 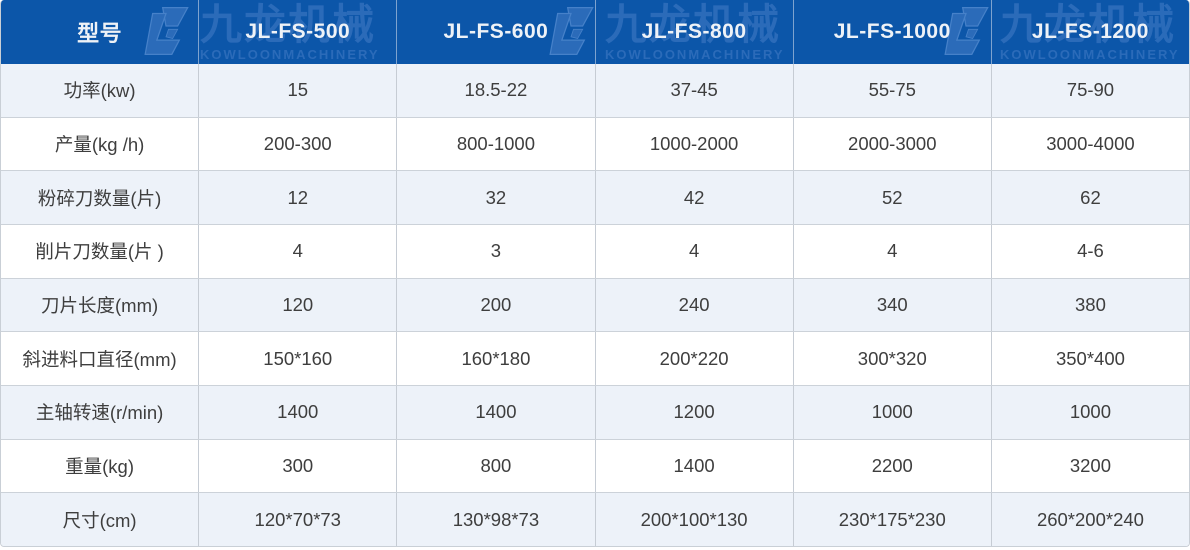 What do you see at coordinates (695, 90) in the screenshot?
I see `table-cell: 37-45` at bounding box center [695, 90].